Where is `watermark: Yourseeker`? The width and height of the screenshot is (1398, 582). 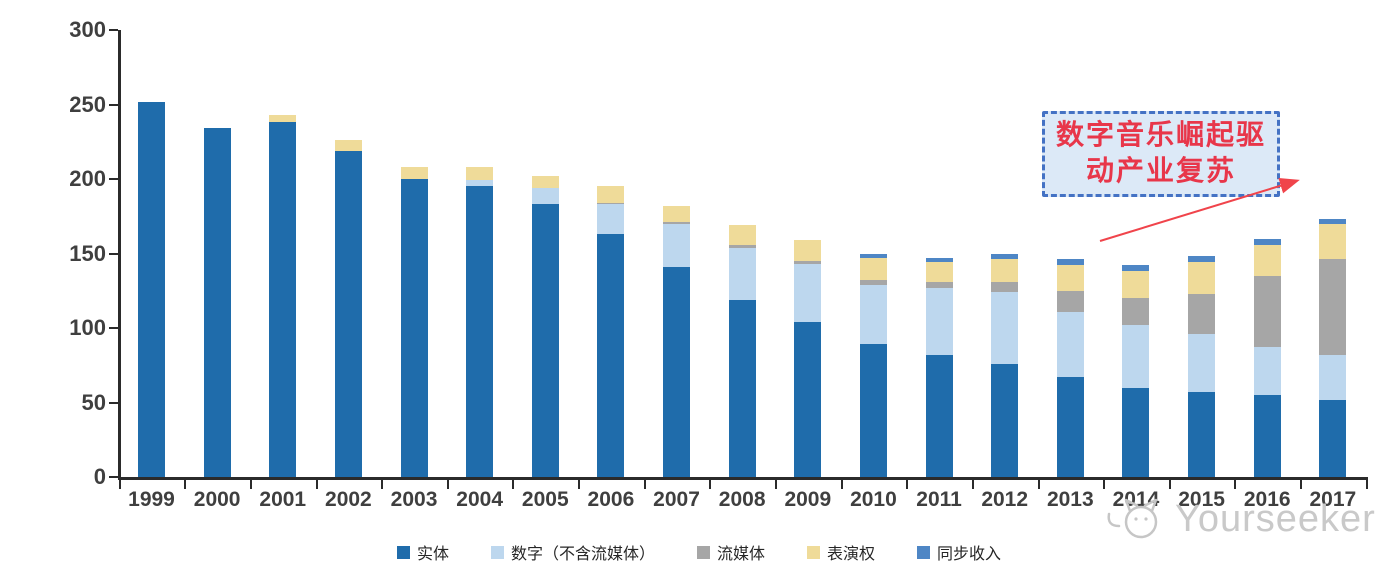
watermark: Yourseeker is located at coordinates (1239, 519).